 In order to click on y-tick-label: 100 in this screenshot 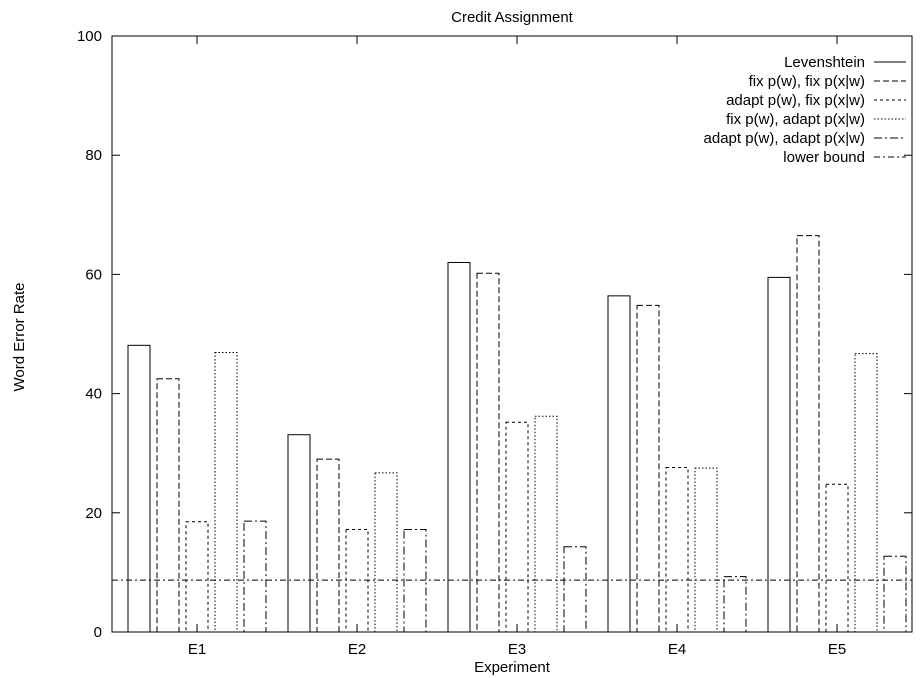, I will do `click(89, 36)`.